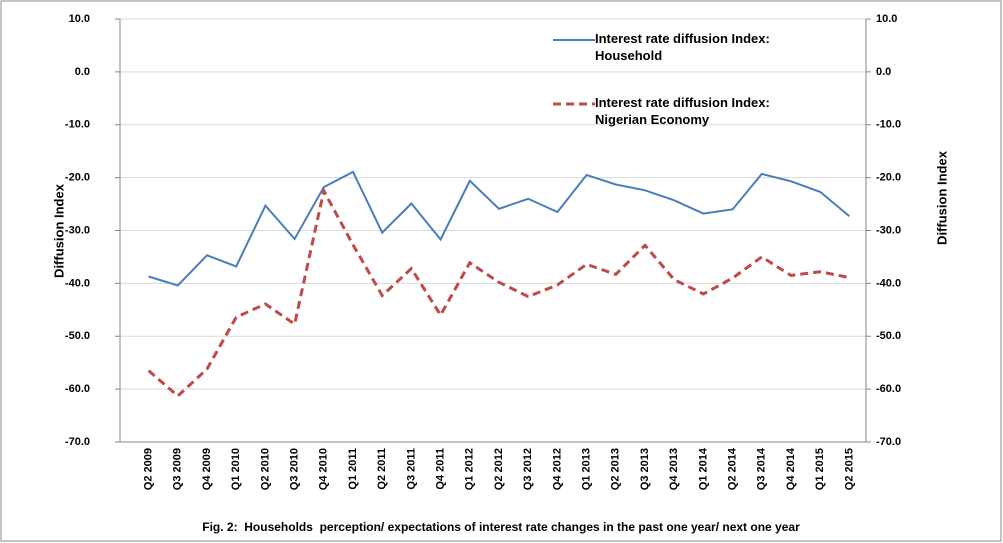  I want to click on y2-tick-label: -40.0, so click(888, 283).